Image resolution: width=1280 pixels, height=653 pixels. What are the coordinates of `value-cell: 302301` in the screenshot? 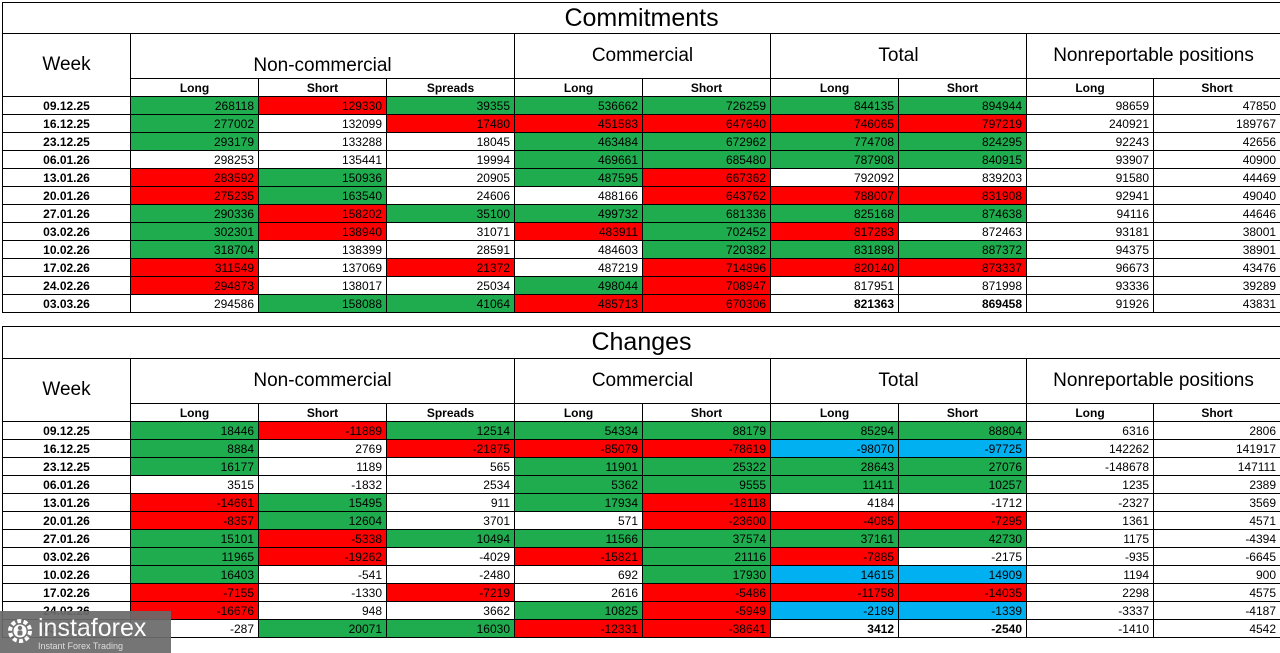 It's located at (194, 231).